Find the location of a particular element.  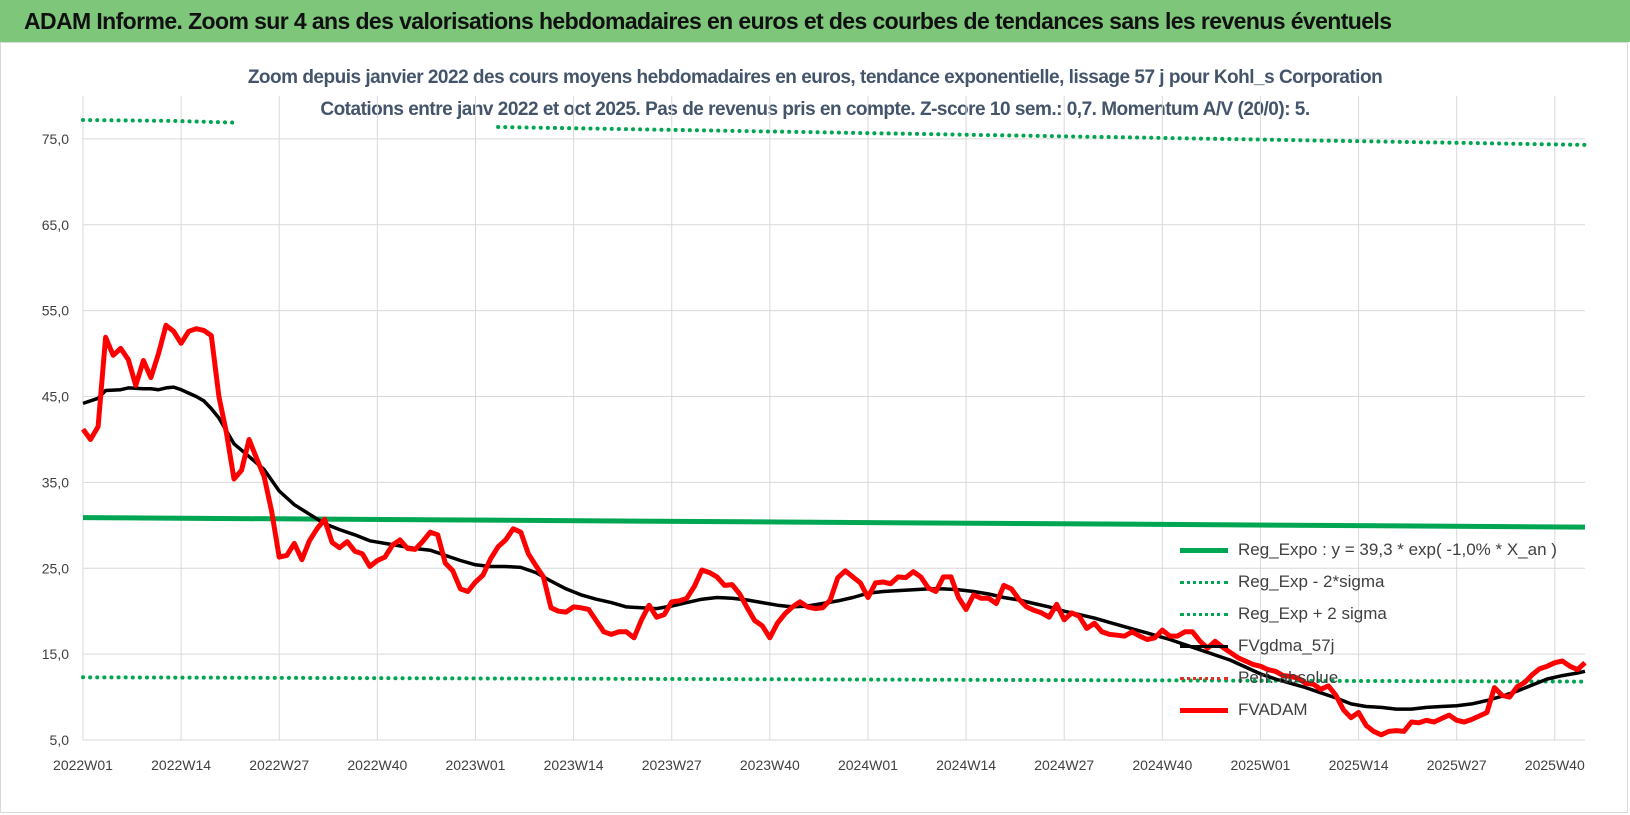

x-tick-label: 2022W40 is located at coordinates (377, 765).